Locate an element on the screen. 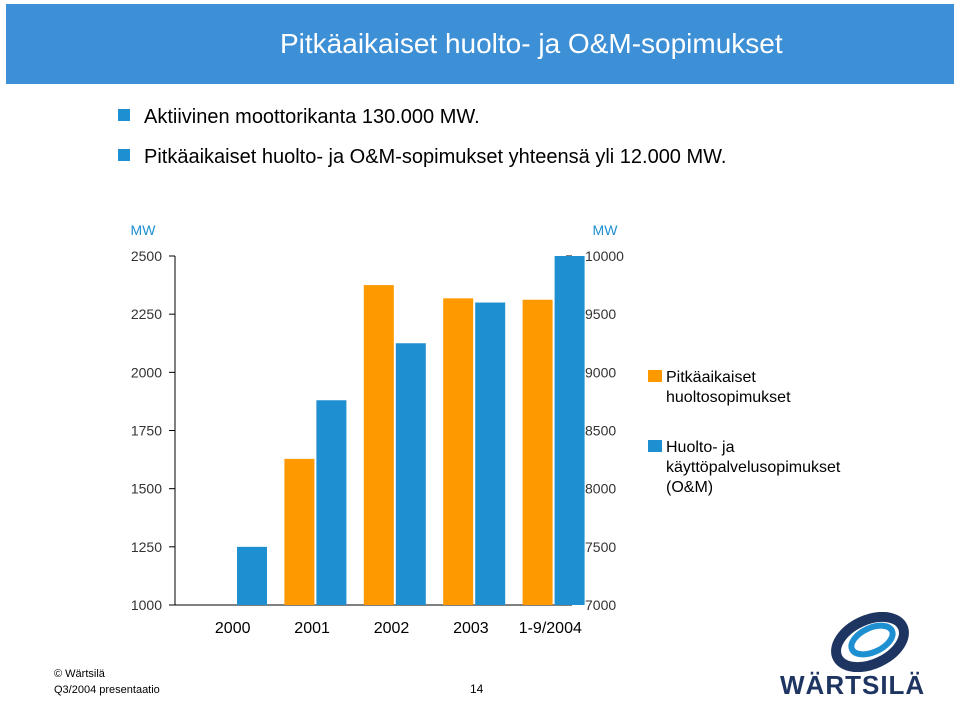 Image resolution: width=960 pixels, height=706 pixels. right-tick-label: 10000 is located at coordinates (604, 256).